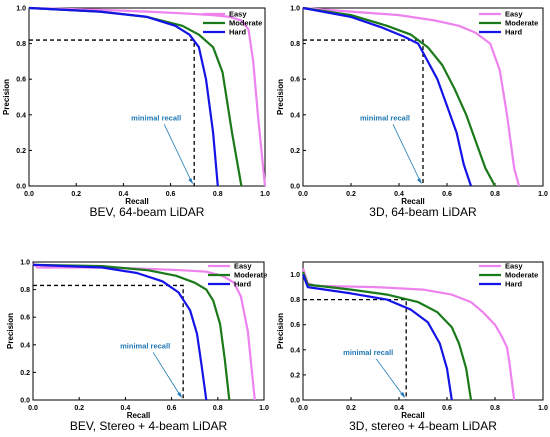 This screenshot has height=437, width=550. I want to click on panel-caption: BEV, 64-beam LiDAR, so click(147, 212).